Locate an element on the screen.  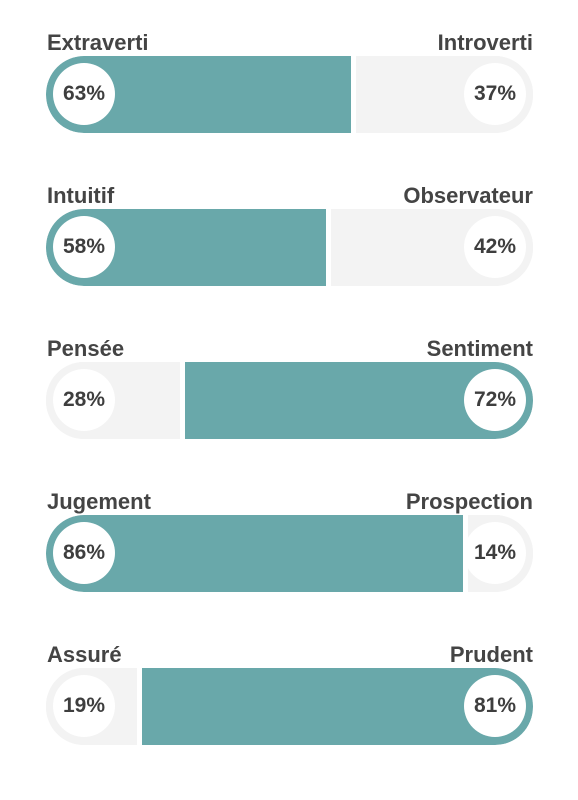
left-percent-badge: 86% is located at coordinates (84, 553).